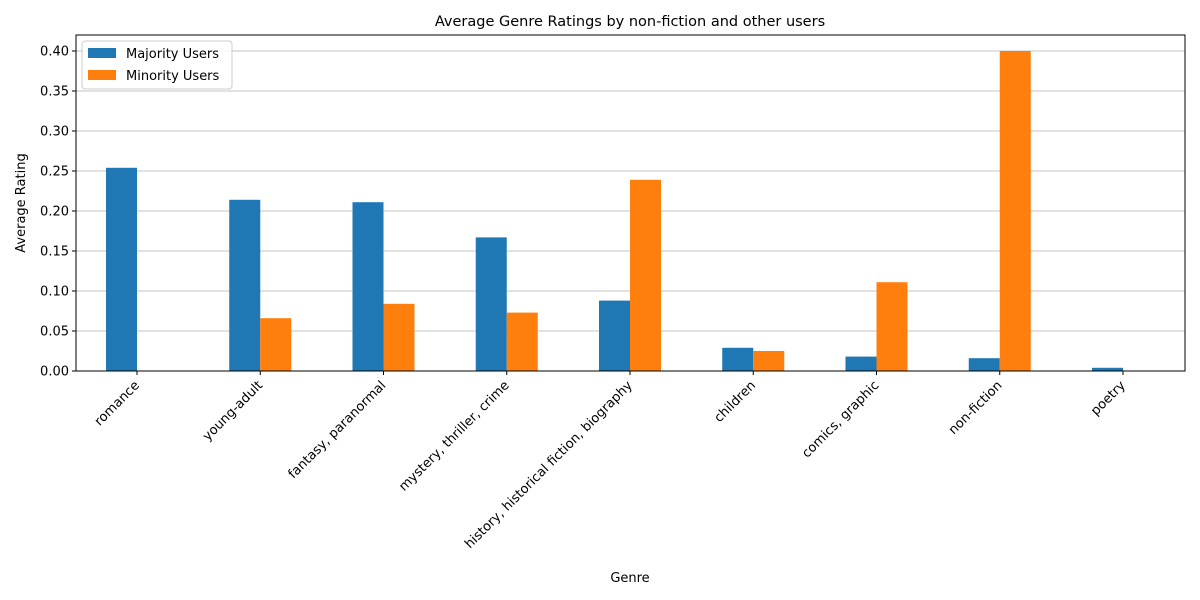  I want to click on y-tick-label: 0.25, so click(54, 172).